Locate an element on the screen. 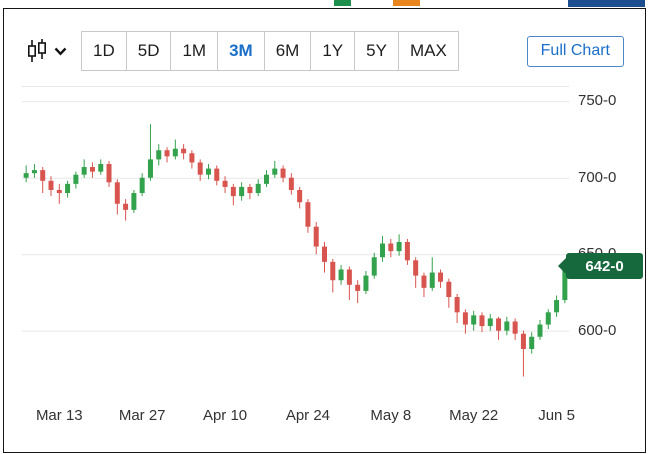  y-axis-label: 700-0 is located at coordinates (597, 177).